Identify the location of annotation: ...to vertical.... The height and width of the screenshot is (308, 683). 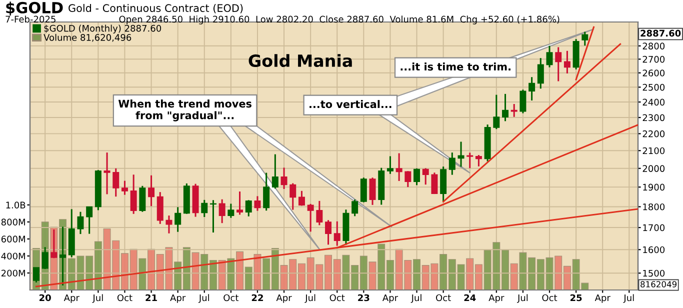
(351, 104).